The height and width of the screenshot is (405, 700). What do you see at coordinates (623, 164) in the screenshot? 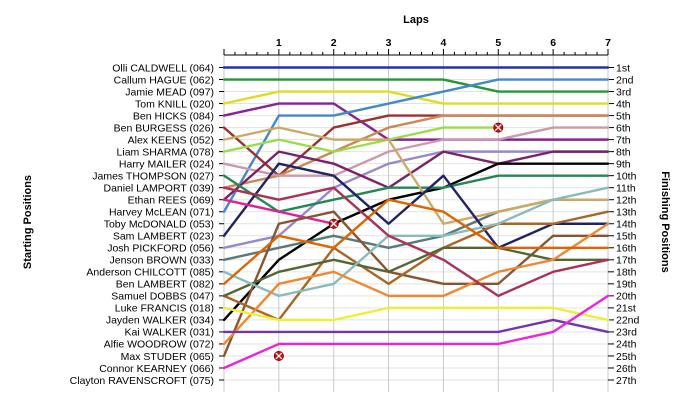
I see `finishing-position-label: 9th` at bounding box center [623, 164].